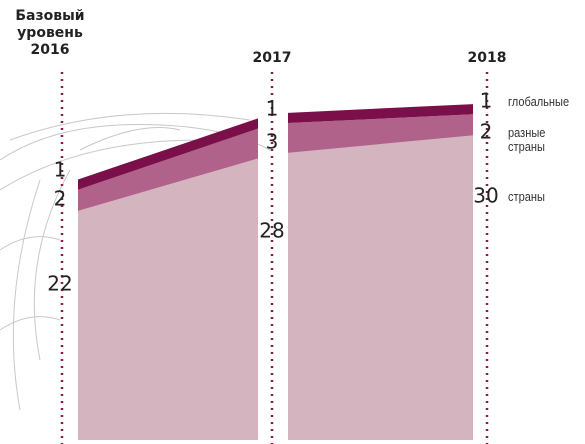  Describe the element at coordinates (272, 58) in the screenshot. I see `category-label: 2017` at that location.